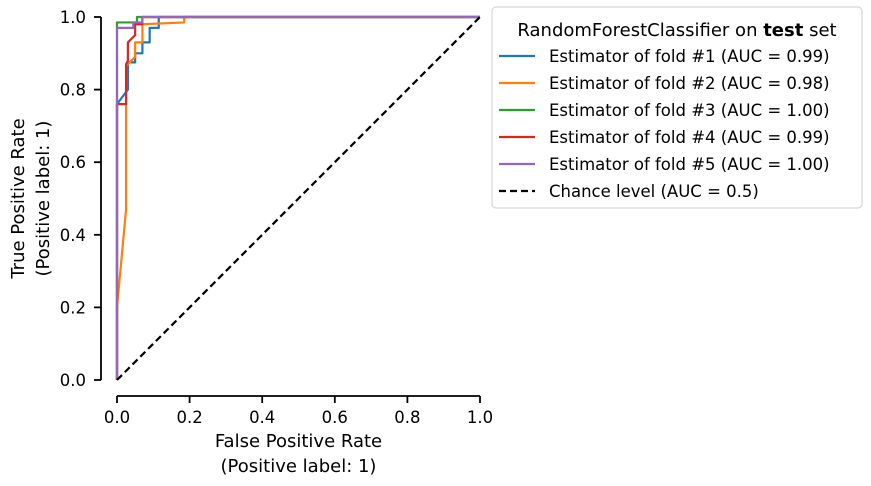 The height and width of the screenshot is (486, 871). I want to click on y-tick-label: 1.0, so click(73, 17).